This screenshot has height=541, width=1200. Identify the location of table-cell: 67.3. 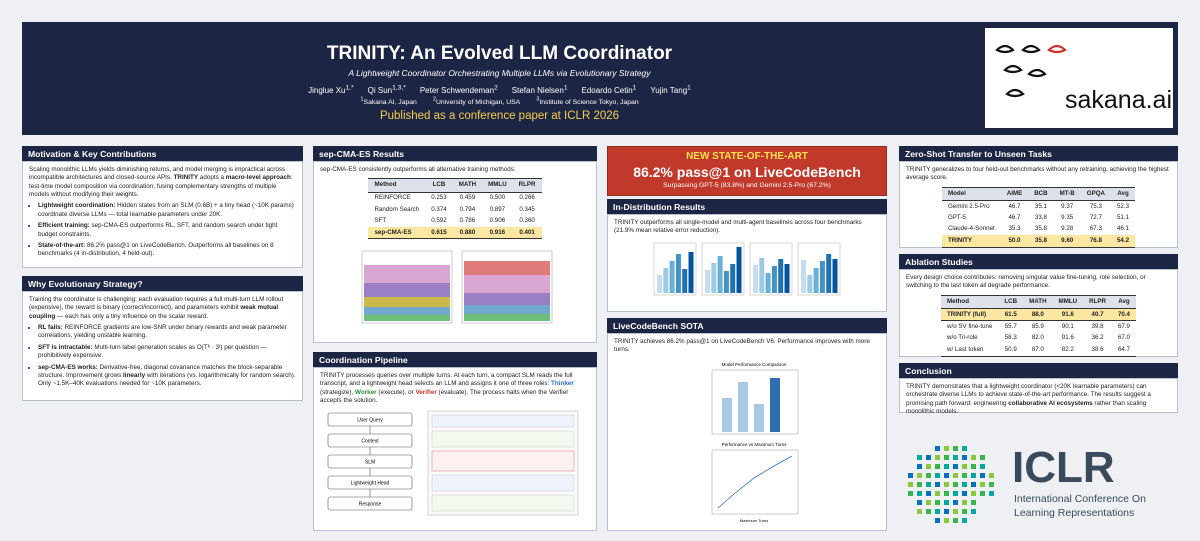
(1095, 229).